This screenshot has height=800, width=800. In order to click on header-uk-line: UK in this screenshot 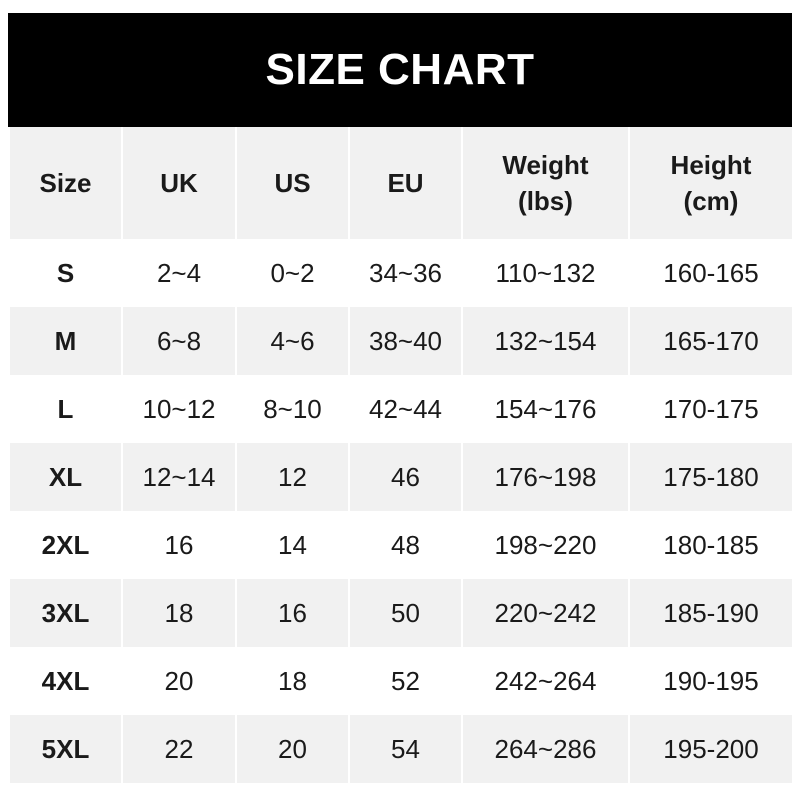, I will do `click(179, 182)`.